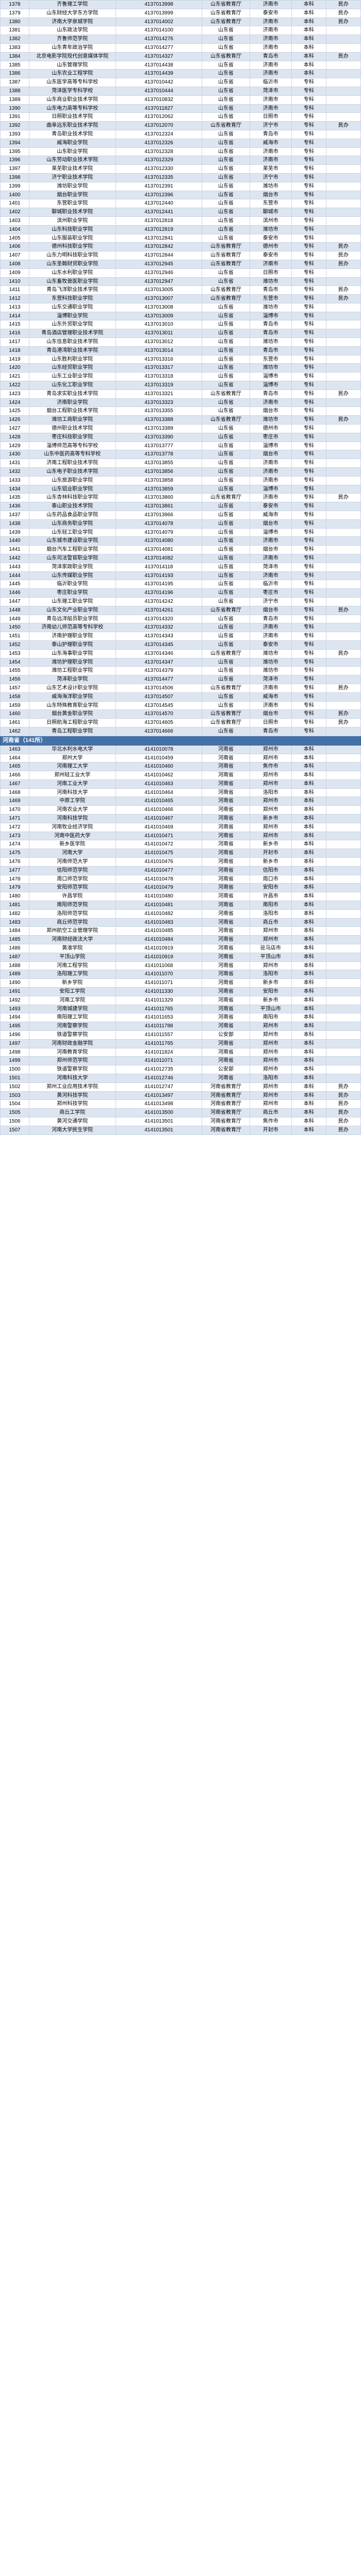  I want to click on table-row: 1448 山东文化产业职业学院 4137014261 山东省教育厅 烟台市 专科 民办, so click(180, 610).